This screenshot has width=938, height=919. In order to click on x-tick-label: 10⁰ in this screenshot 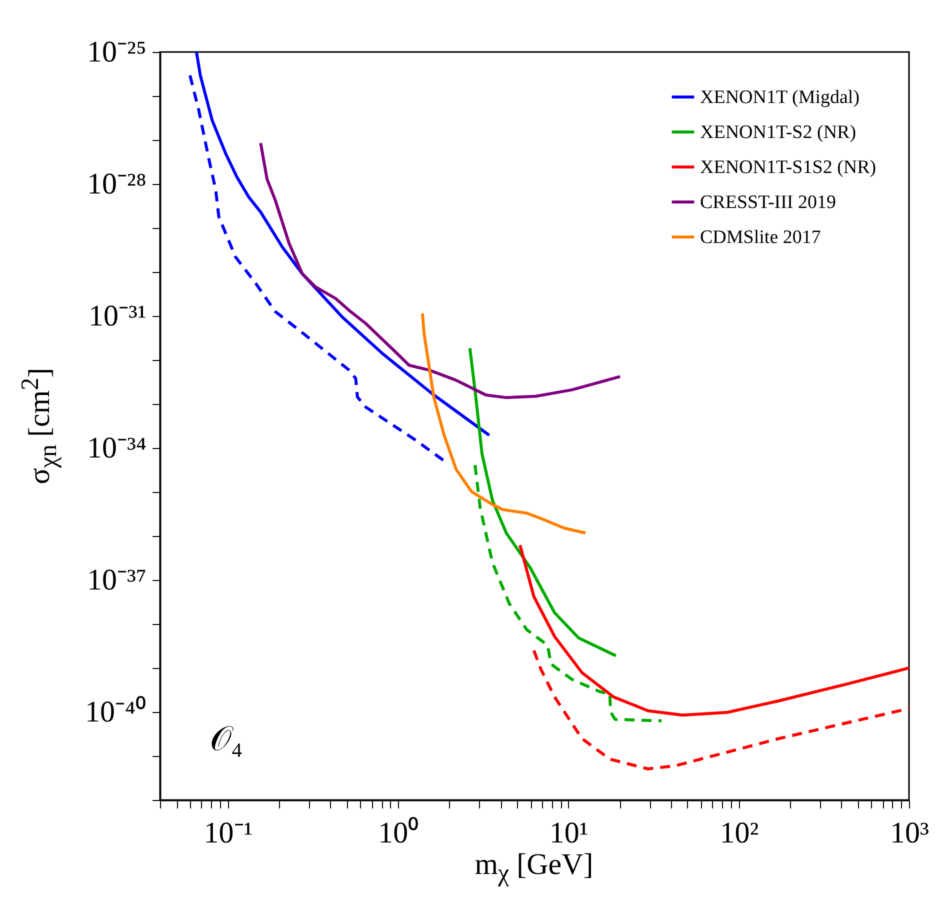, I will do `click(399, 833)`.